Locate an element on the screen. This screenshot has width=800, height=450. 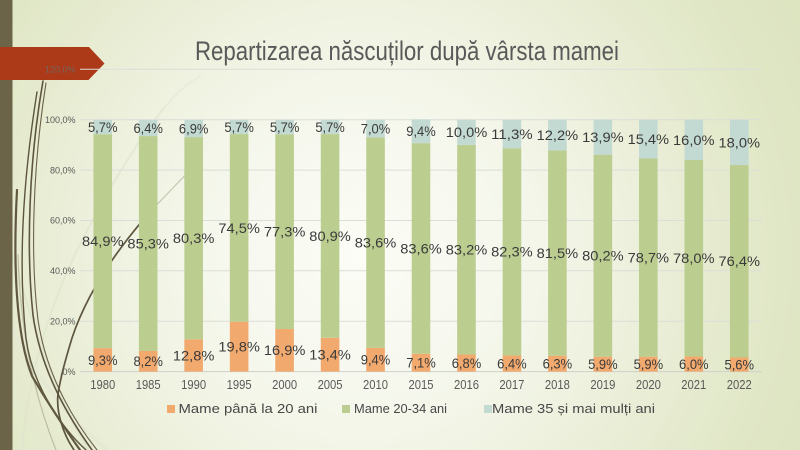
svg-text: 82,3% is located at coordinates (512, 252).